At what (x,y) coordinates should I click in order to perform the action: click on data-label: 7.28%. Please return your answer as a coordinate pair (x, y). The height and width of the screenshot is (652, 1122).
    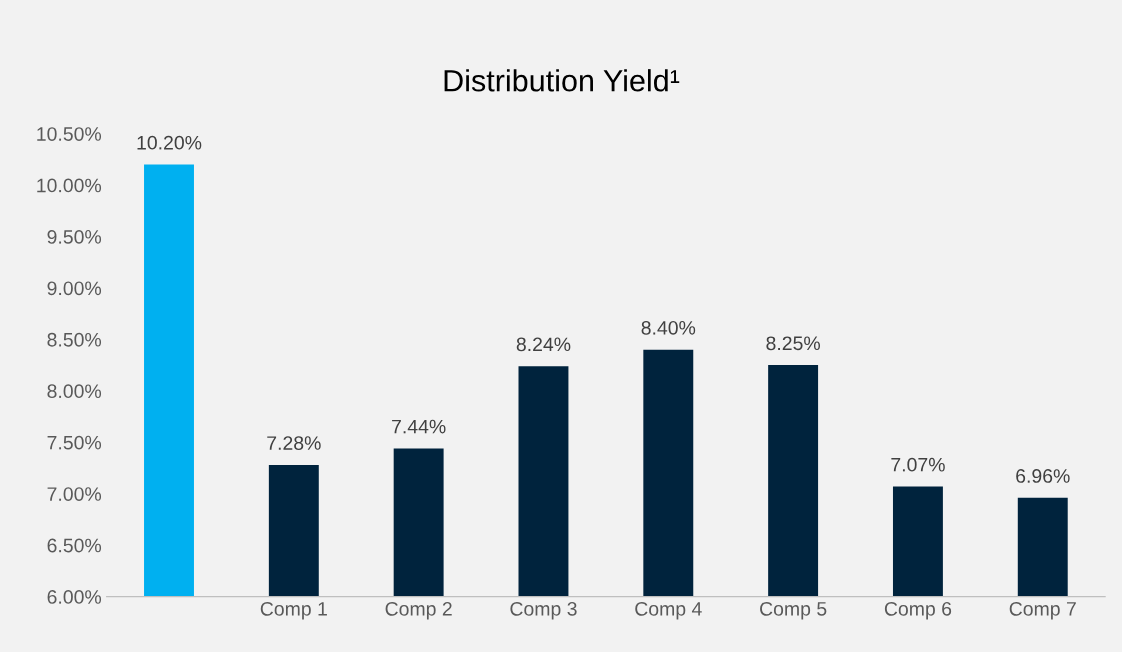
    Looking at the image, I should click on (294, 443).